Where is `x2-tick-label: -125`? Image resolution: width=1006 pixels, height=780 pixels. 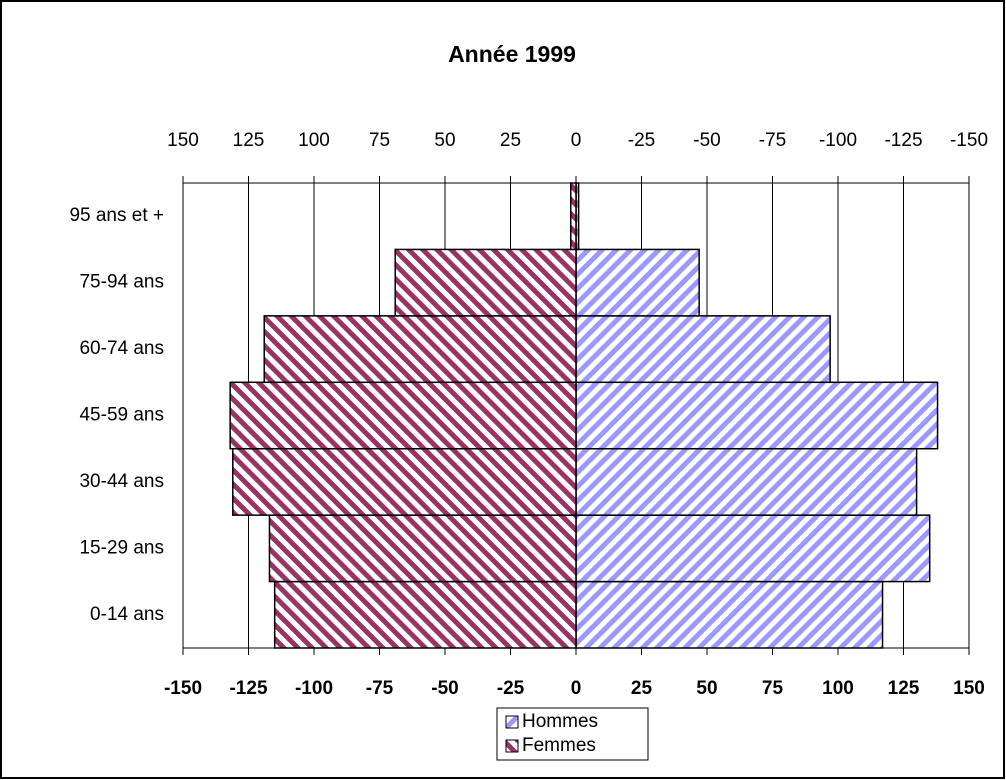 x2-tick-label: -125 is located at coordinates (903, 140).